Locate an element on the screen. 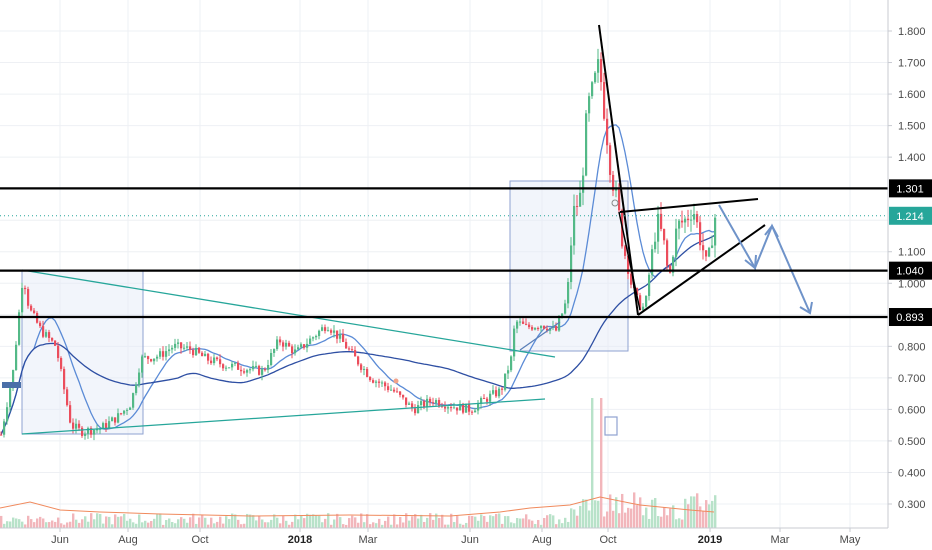 Image resolution: width=932 pixels, height=550 pixels. last-price-label-bg is located at coordinates (910, 215).